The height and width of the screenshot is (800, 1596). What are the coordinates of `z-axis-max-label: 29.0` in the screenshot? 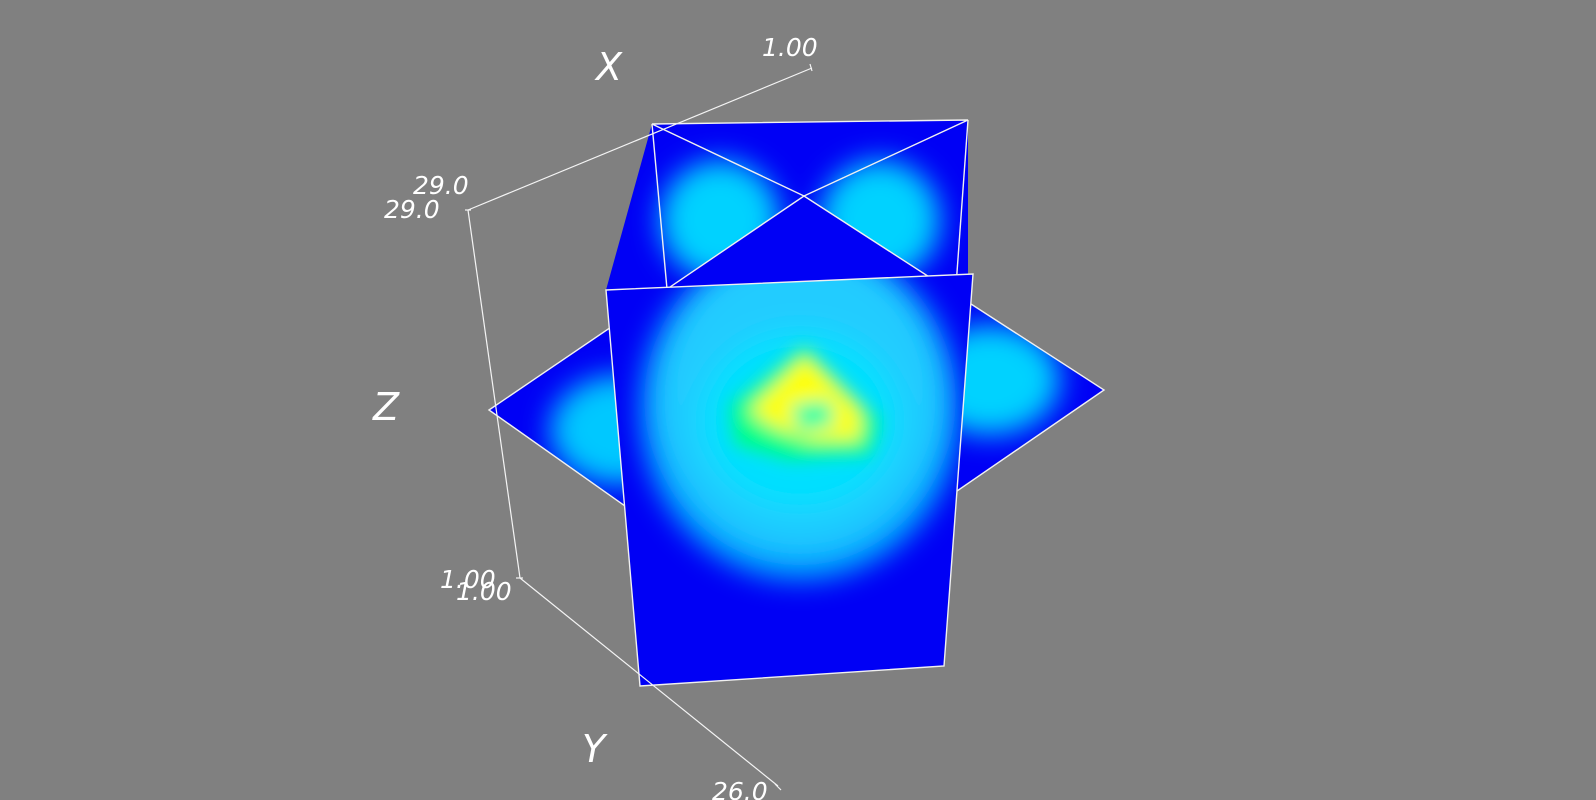 It's located at (412, 209).